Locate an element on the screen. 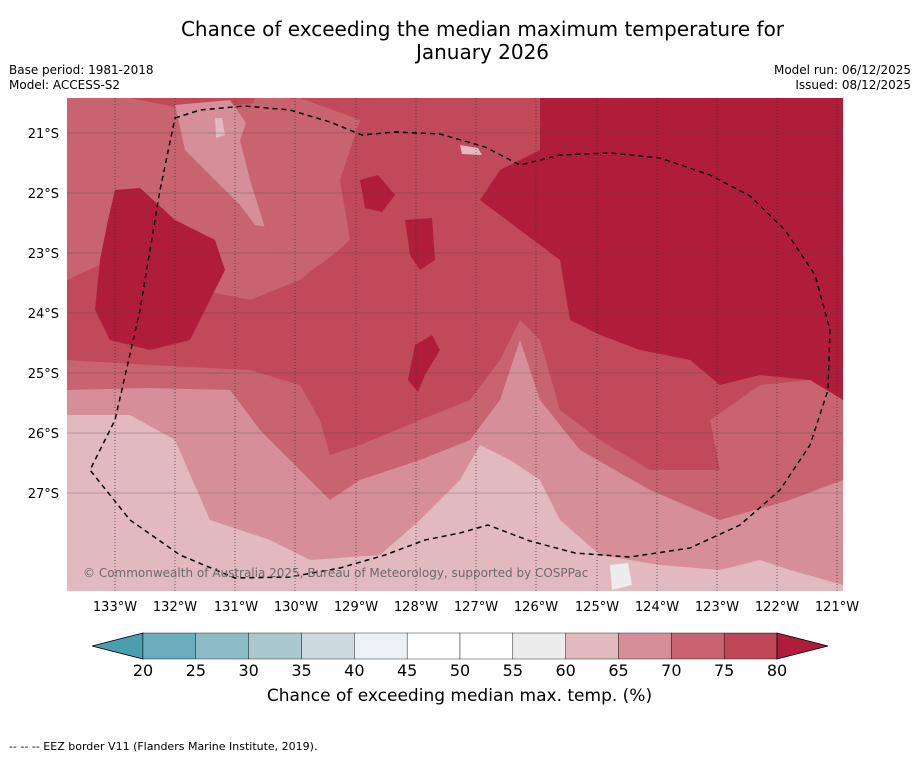  lat-label: 24°S is located at coordinates (43, 314).